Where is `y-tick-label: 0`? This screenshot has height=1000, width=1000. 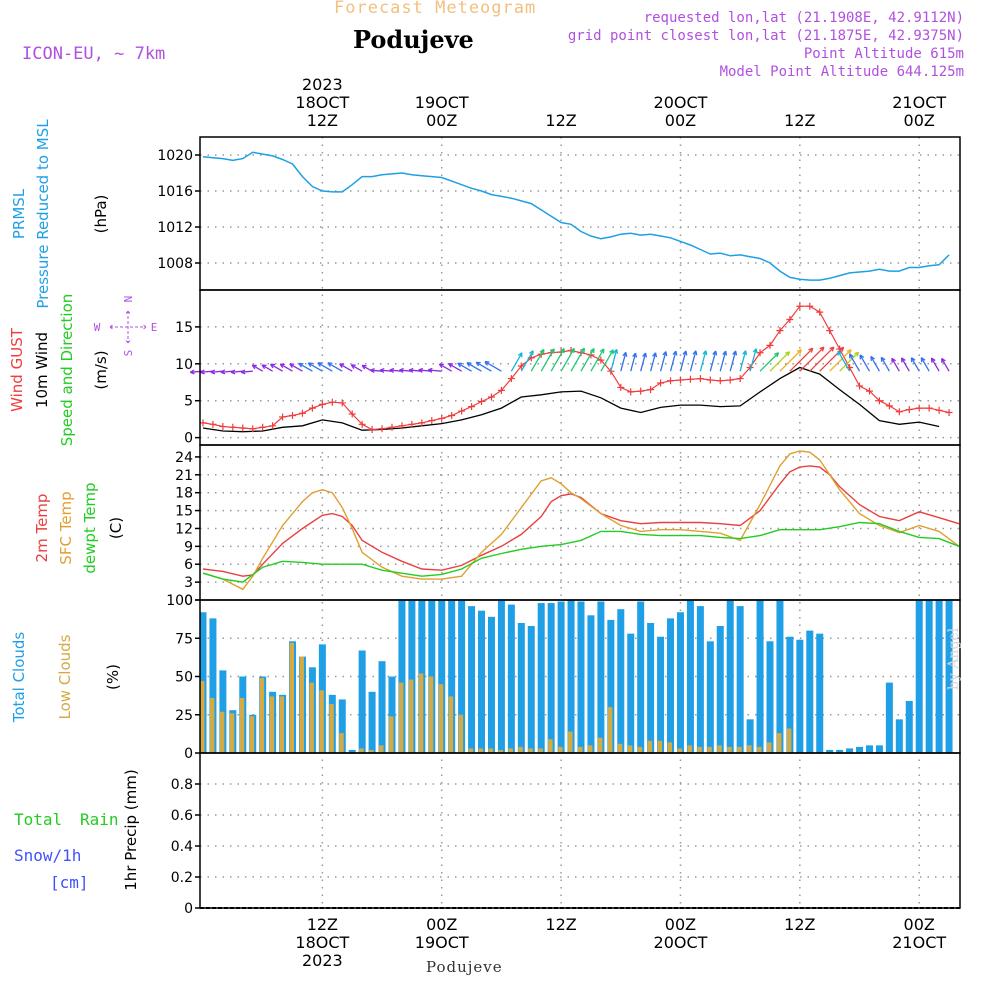 y-tick-label: 0 is located at coordinates (188, 439).